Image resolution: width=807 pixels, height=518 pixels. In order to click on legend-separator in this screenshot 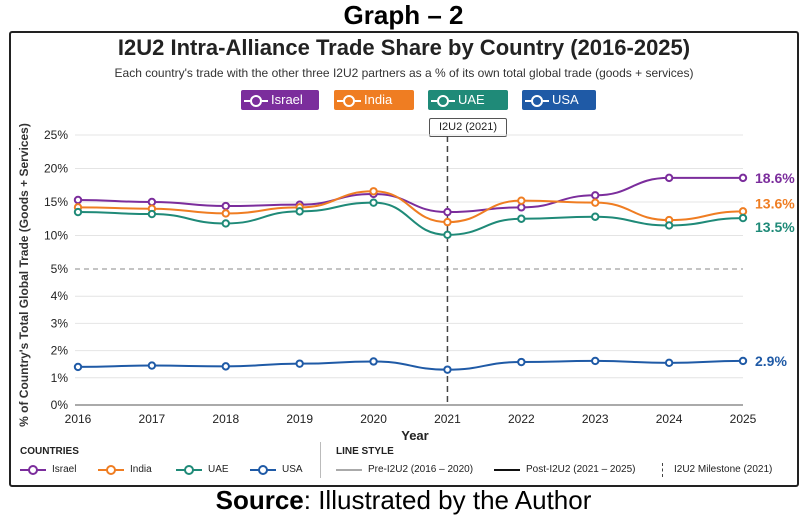, I will do `click(320, 460)`.